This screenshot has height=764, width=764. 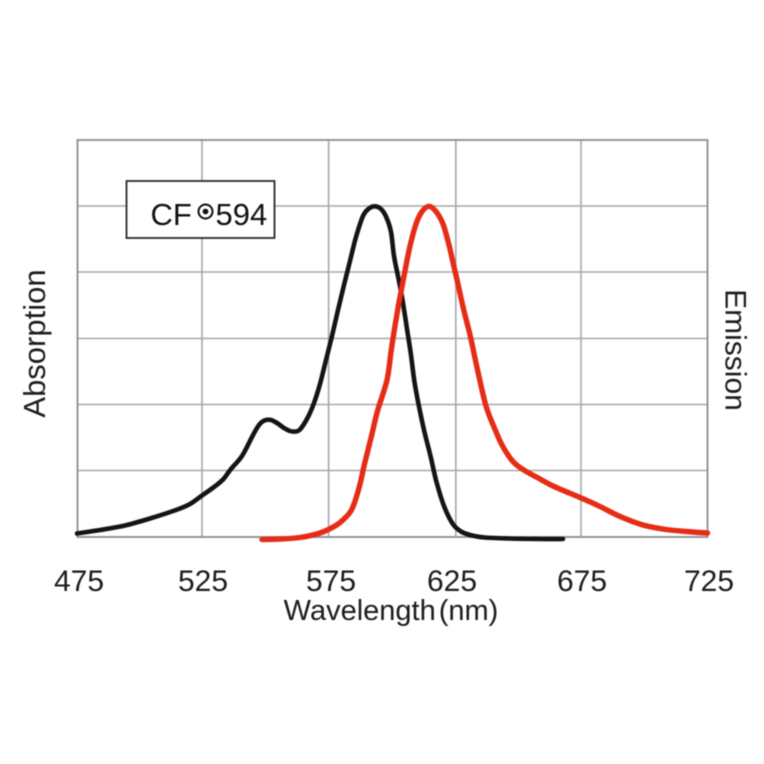 What do you see at coordinates (242, 214) in the screenshot?
I see `svg-text: 594` at bounding box center [242, 214].